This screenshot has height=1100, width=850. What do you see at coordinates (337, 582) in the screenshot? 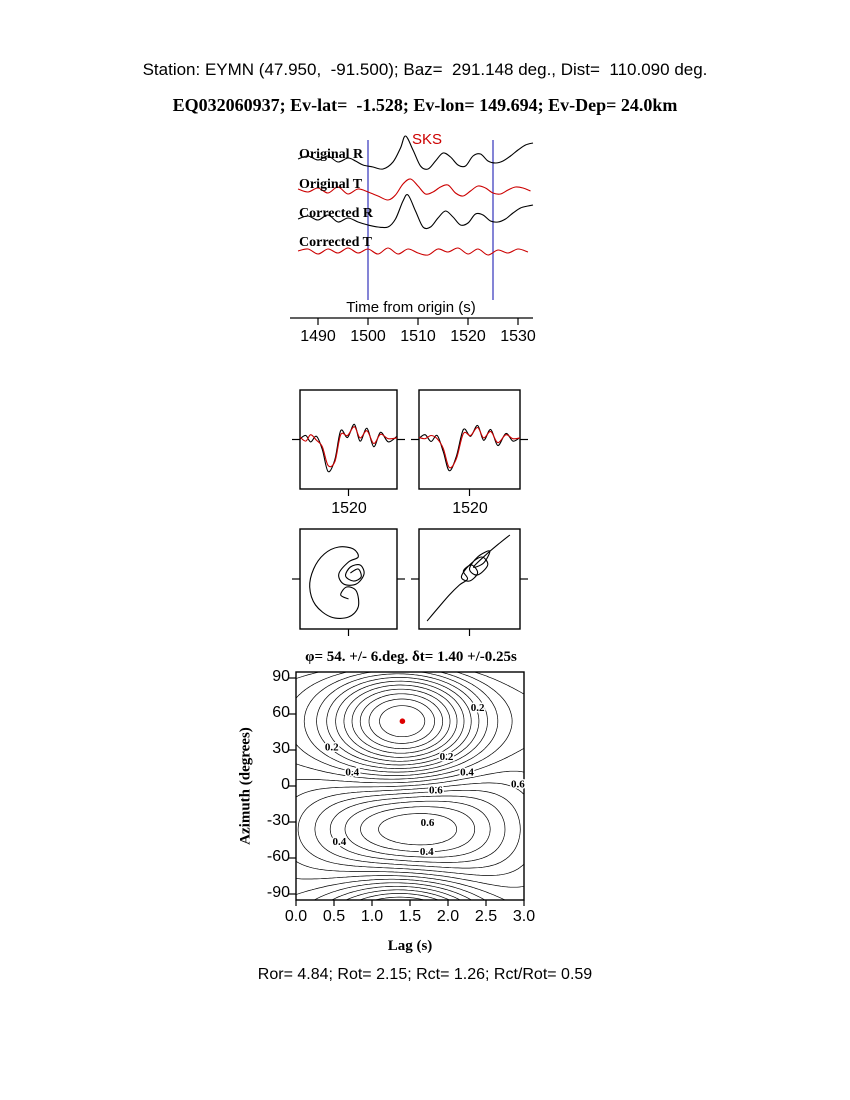
I see `particle-motion-left-path` at bounding box center [337, 582].